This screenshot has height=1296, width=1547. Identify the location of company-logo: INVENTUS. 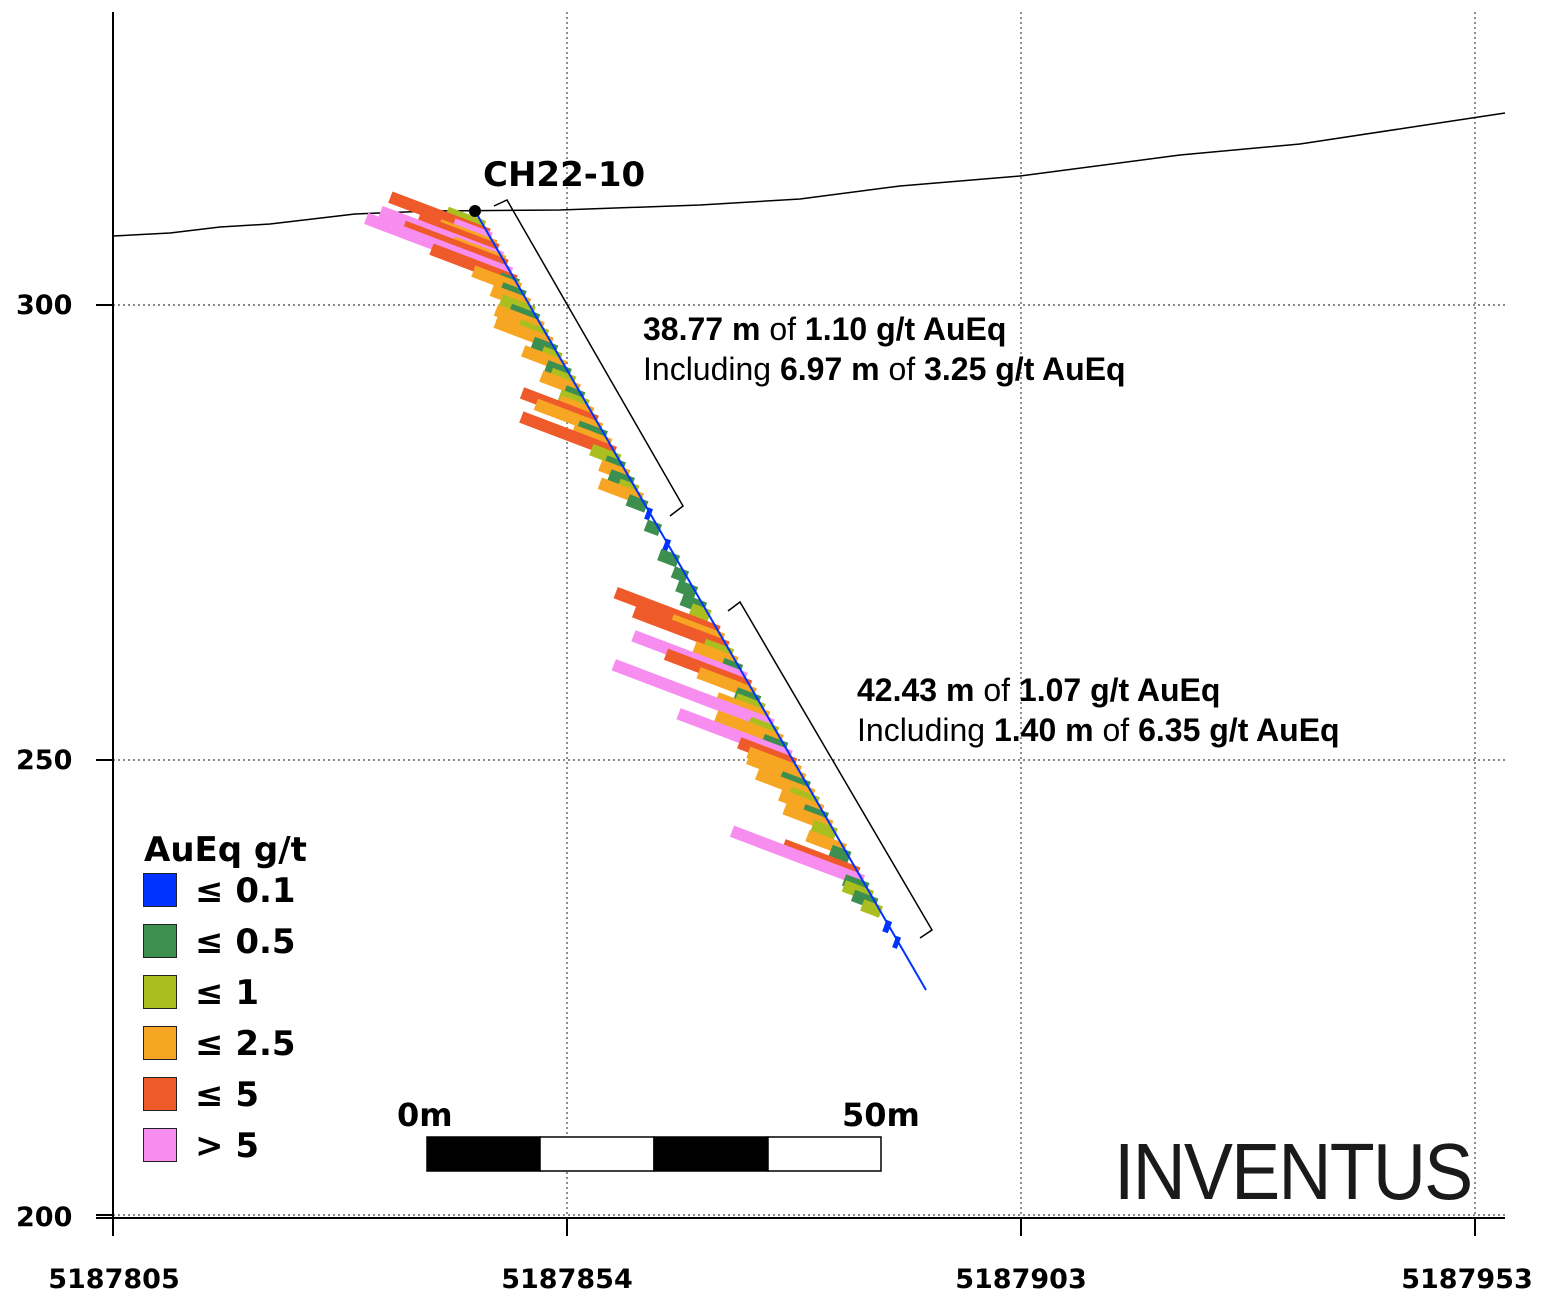
(1293, 1171).